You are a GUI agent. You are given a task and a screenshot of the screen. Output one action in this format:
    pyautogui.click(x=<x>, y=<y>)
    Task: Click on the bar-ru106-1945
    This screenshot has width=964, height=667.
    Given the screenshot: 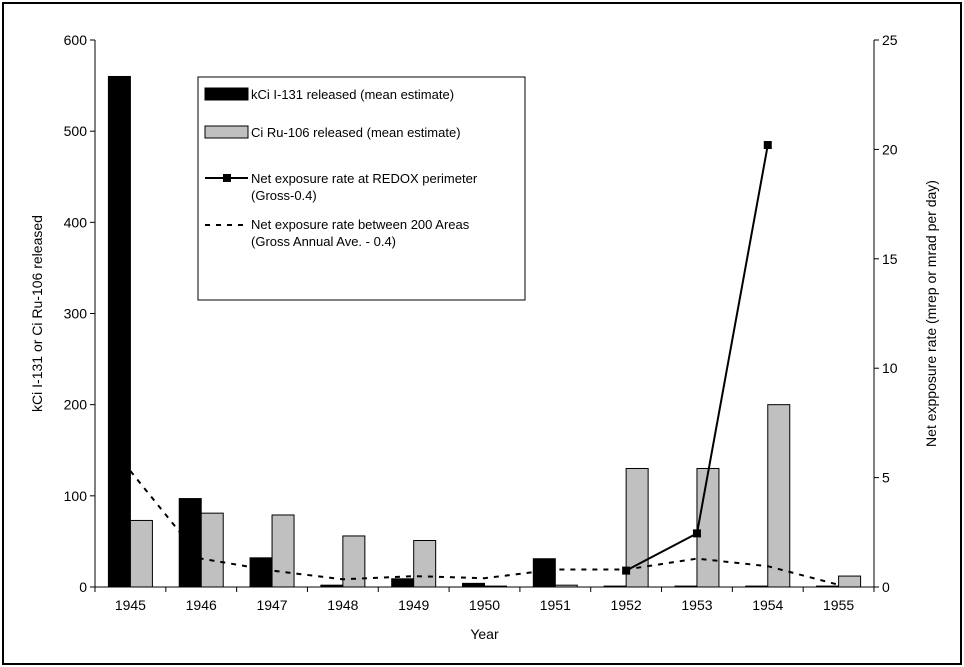 What is the action you would take?
    pyautogui.click(x=141, y=553)
    